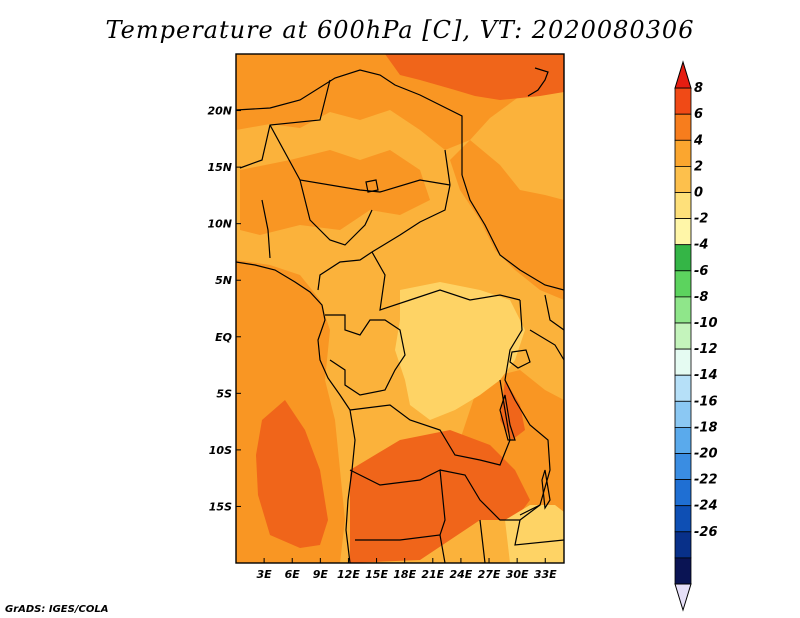  Describe the element at coordinates (460, 351) in the screenshot. I see `field-light-congo` at that location.